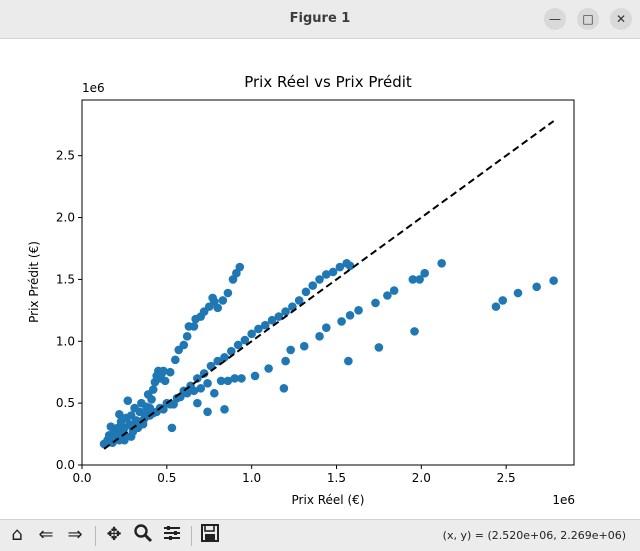  Describe the element at coordinates (93, 88) in the screenshot. I see `y-axis-offset-text: 1e6` at that location.